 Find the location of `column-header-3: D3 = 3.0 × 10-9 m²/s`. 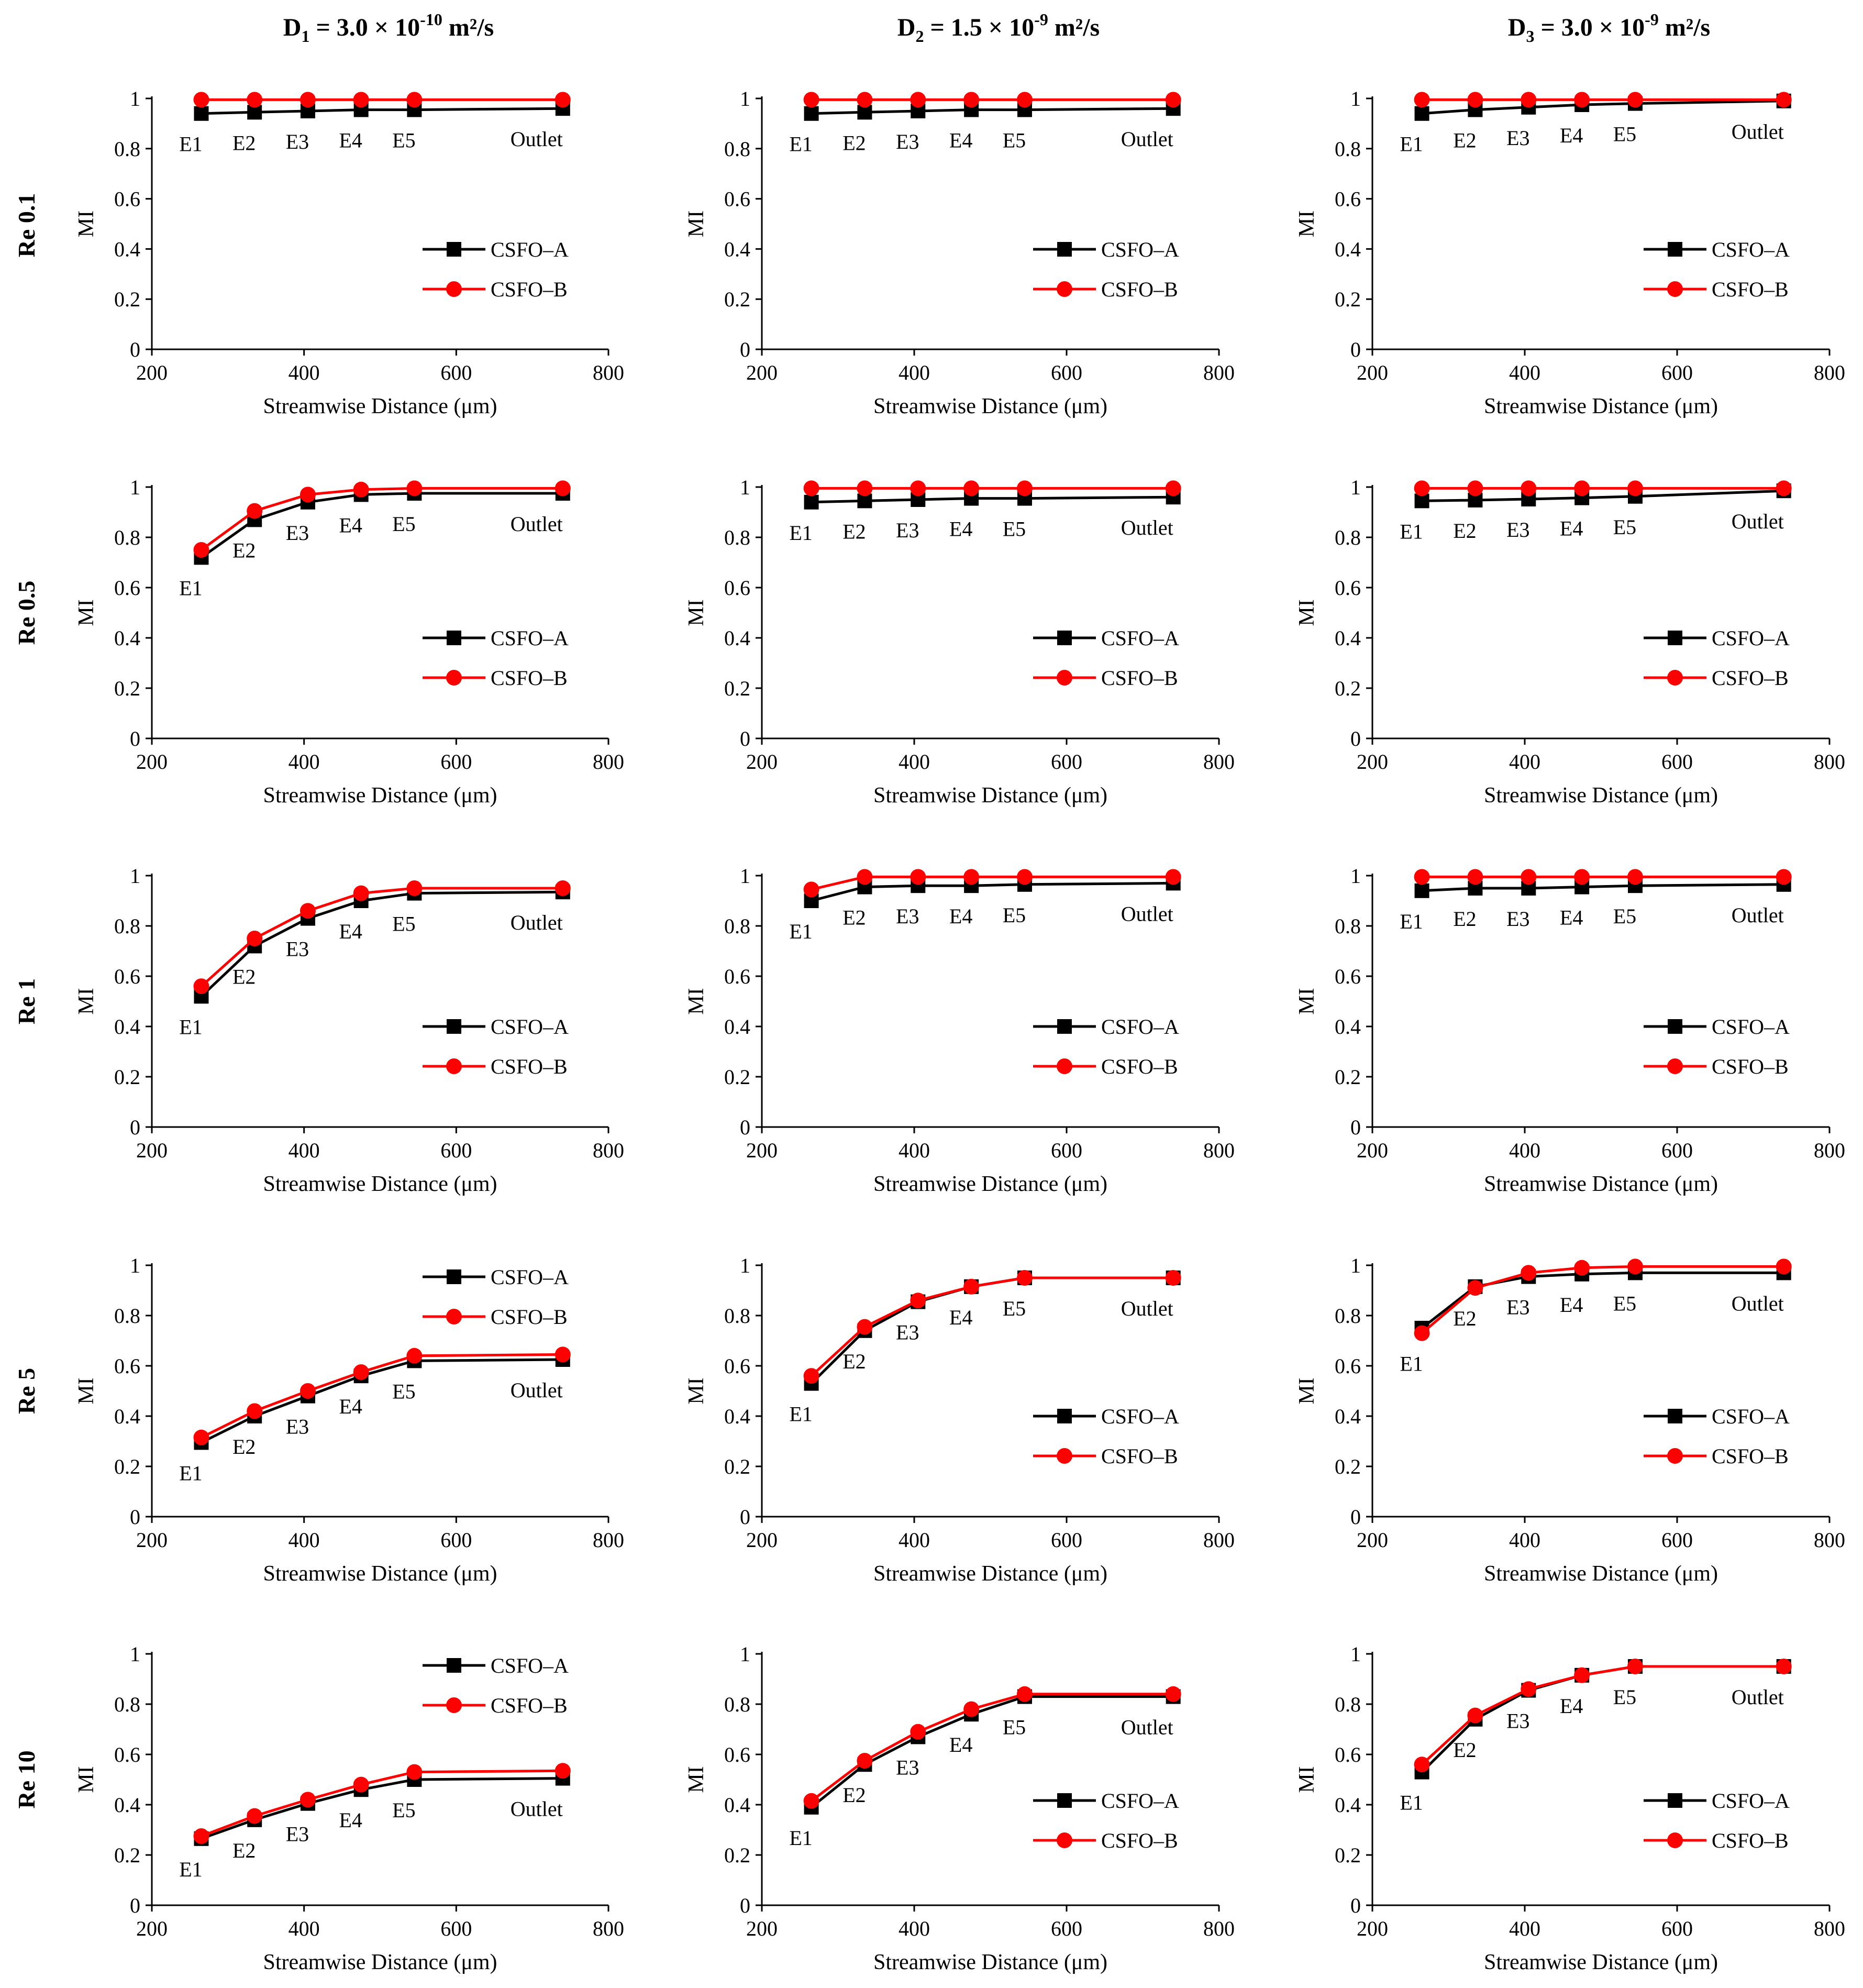

column-header-3: D3 = 3.0 × 10-9 m²/s is located at coordinates (1609, 28).